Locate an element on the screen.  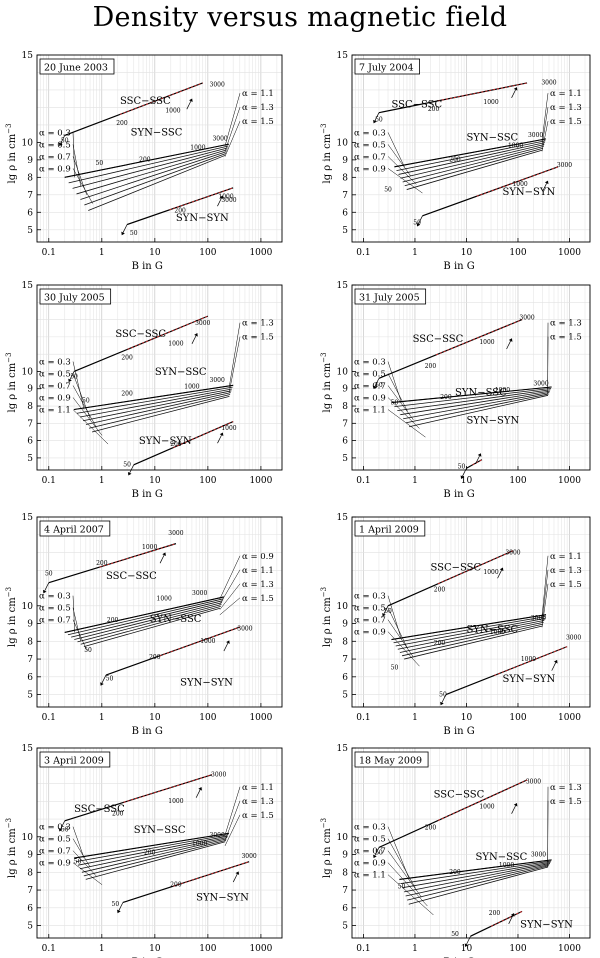
panel-title: 20 June 2003 is located at coordinates (76, 68).